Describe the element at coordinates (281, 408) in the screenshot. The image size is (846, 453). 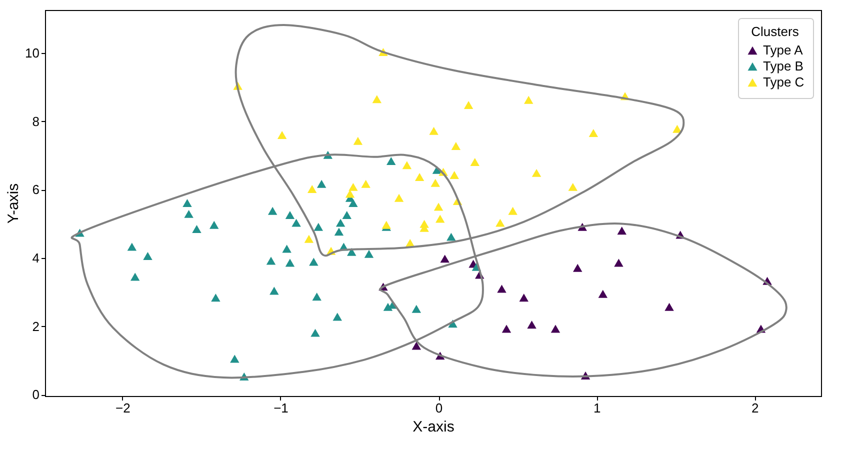
I see `x-tick-label: −1` at that location.